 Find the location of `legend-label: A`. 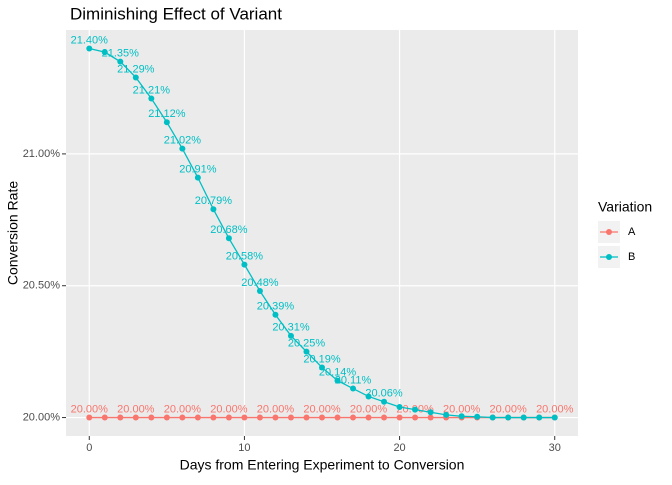

legend-label: A is located at coordinates (632, 232).